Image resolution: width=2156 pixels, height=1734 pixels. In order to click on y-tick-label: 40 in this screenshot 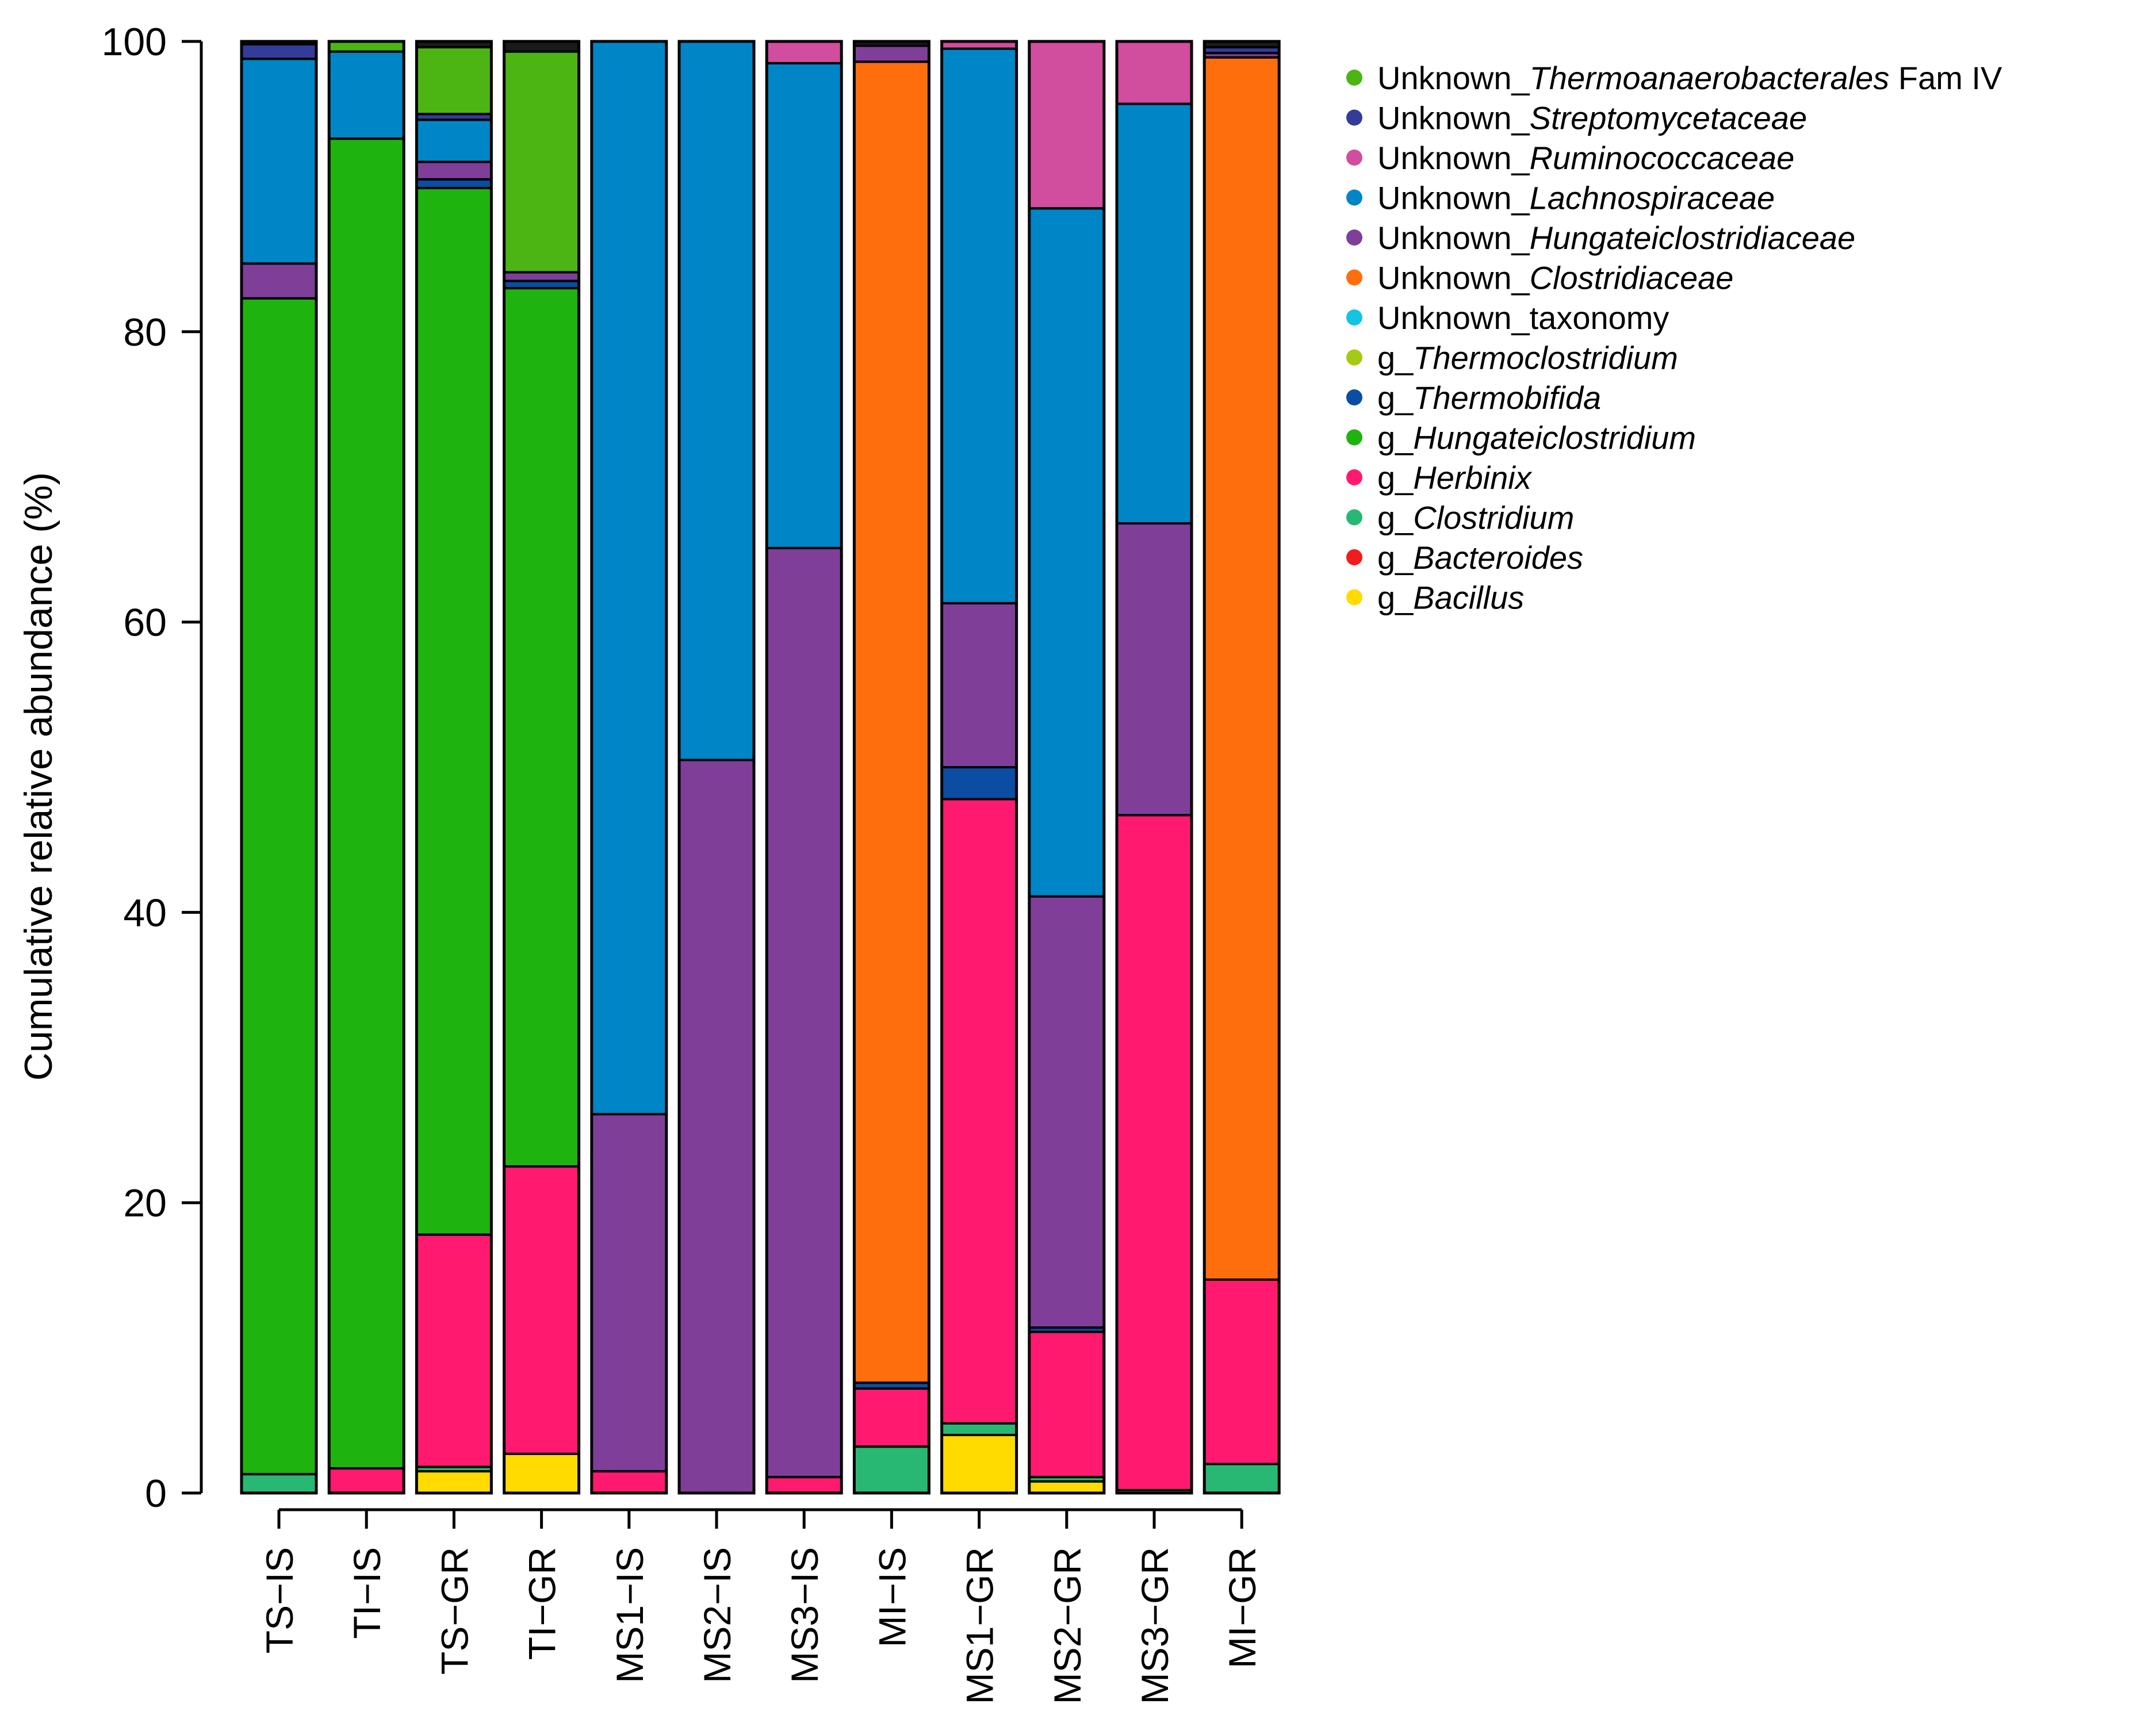, I will do `click(145, 913)`.